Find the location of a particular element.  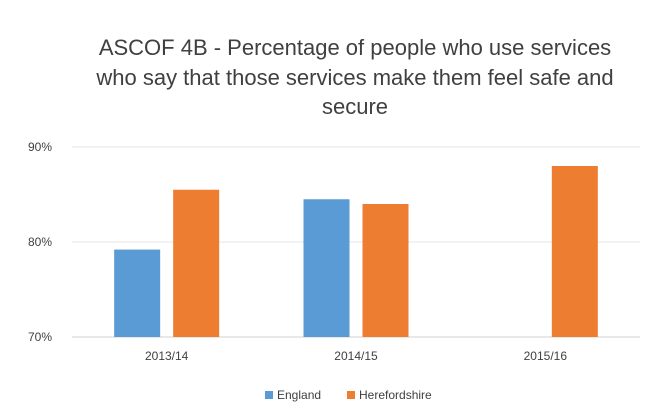

legend-swatch-herefordshire is located at coordinates (351, 395).